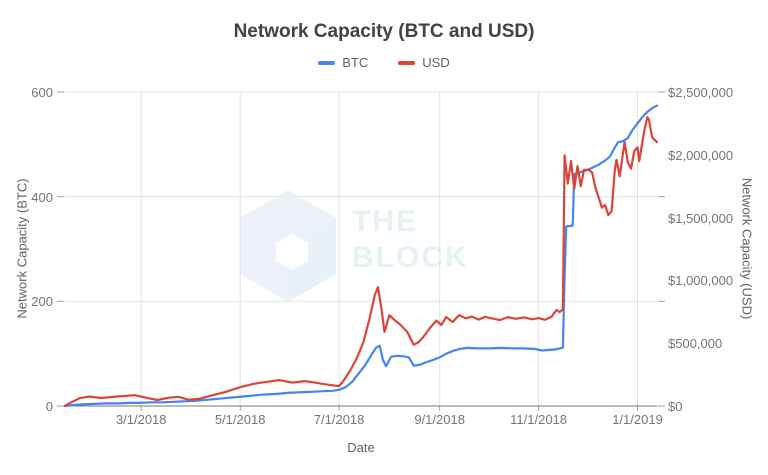 The image size is (768, 475). I want to click on block-cube-icon, so click(288, 246).